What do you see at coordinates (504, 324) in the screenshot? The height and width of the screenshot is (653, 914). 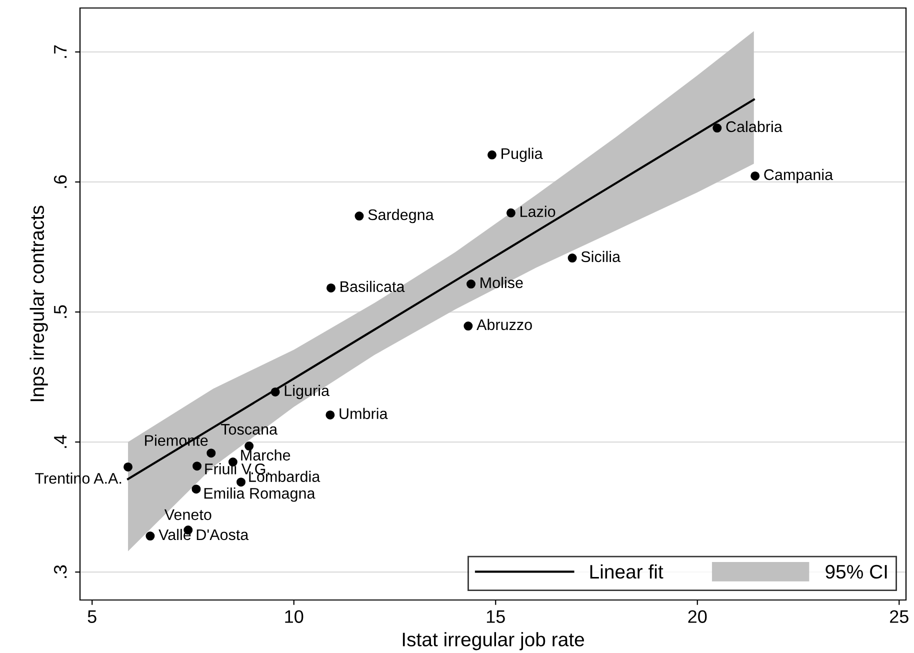 I see `annotation: Abruzzo` at bounding box center [504, 324].